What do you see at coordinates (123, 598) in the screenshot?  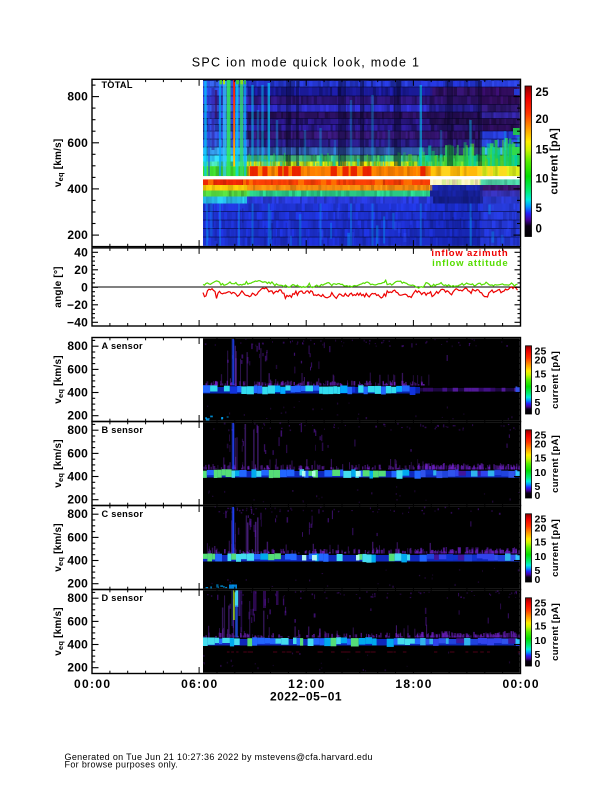 I see `svg-text: D sensor` at bounding box center [123, 598].